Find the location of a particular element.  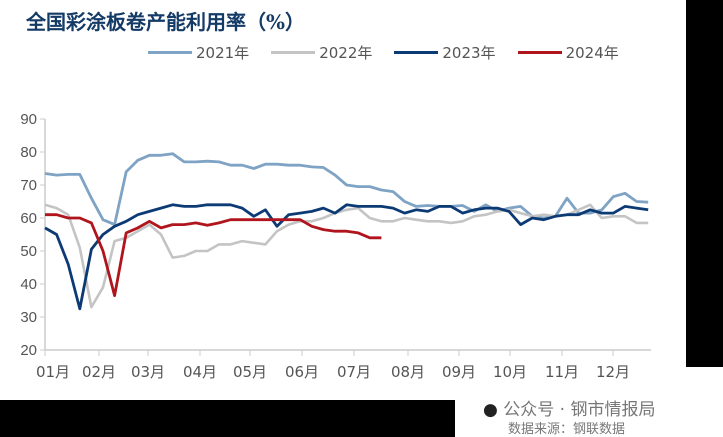

x-tick-label: 04月 is located at coordinates (200, 372).